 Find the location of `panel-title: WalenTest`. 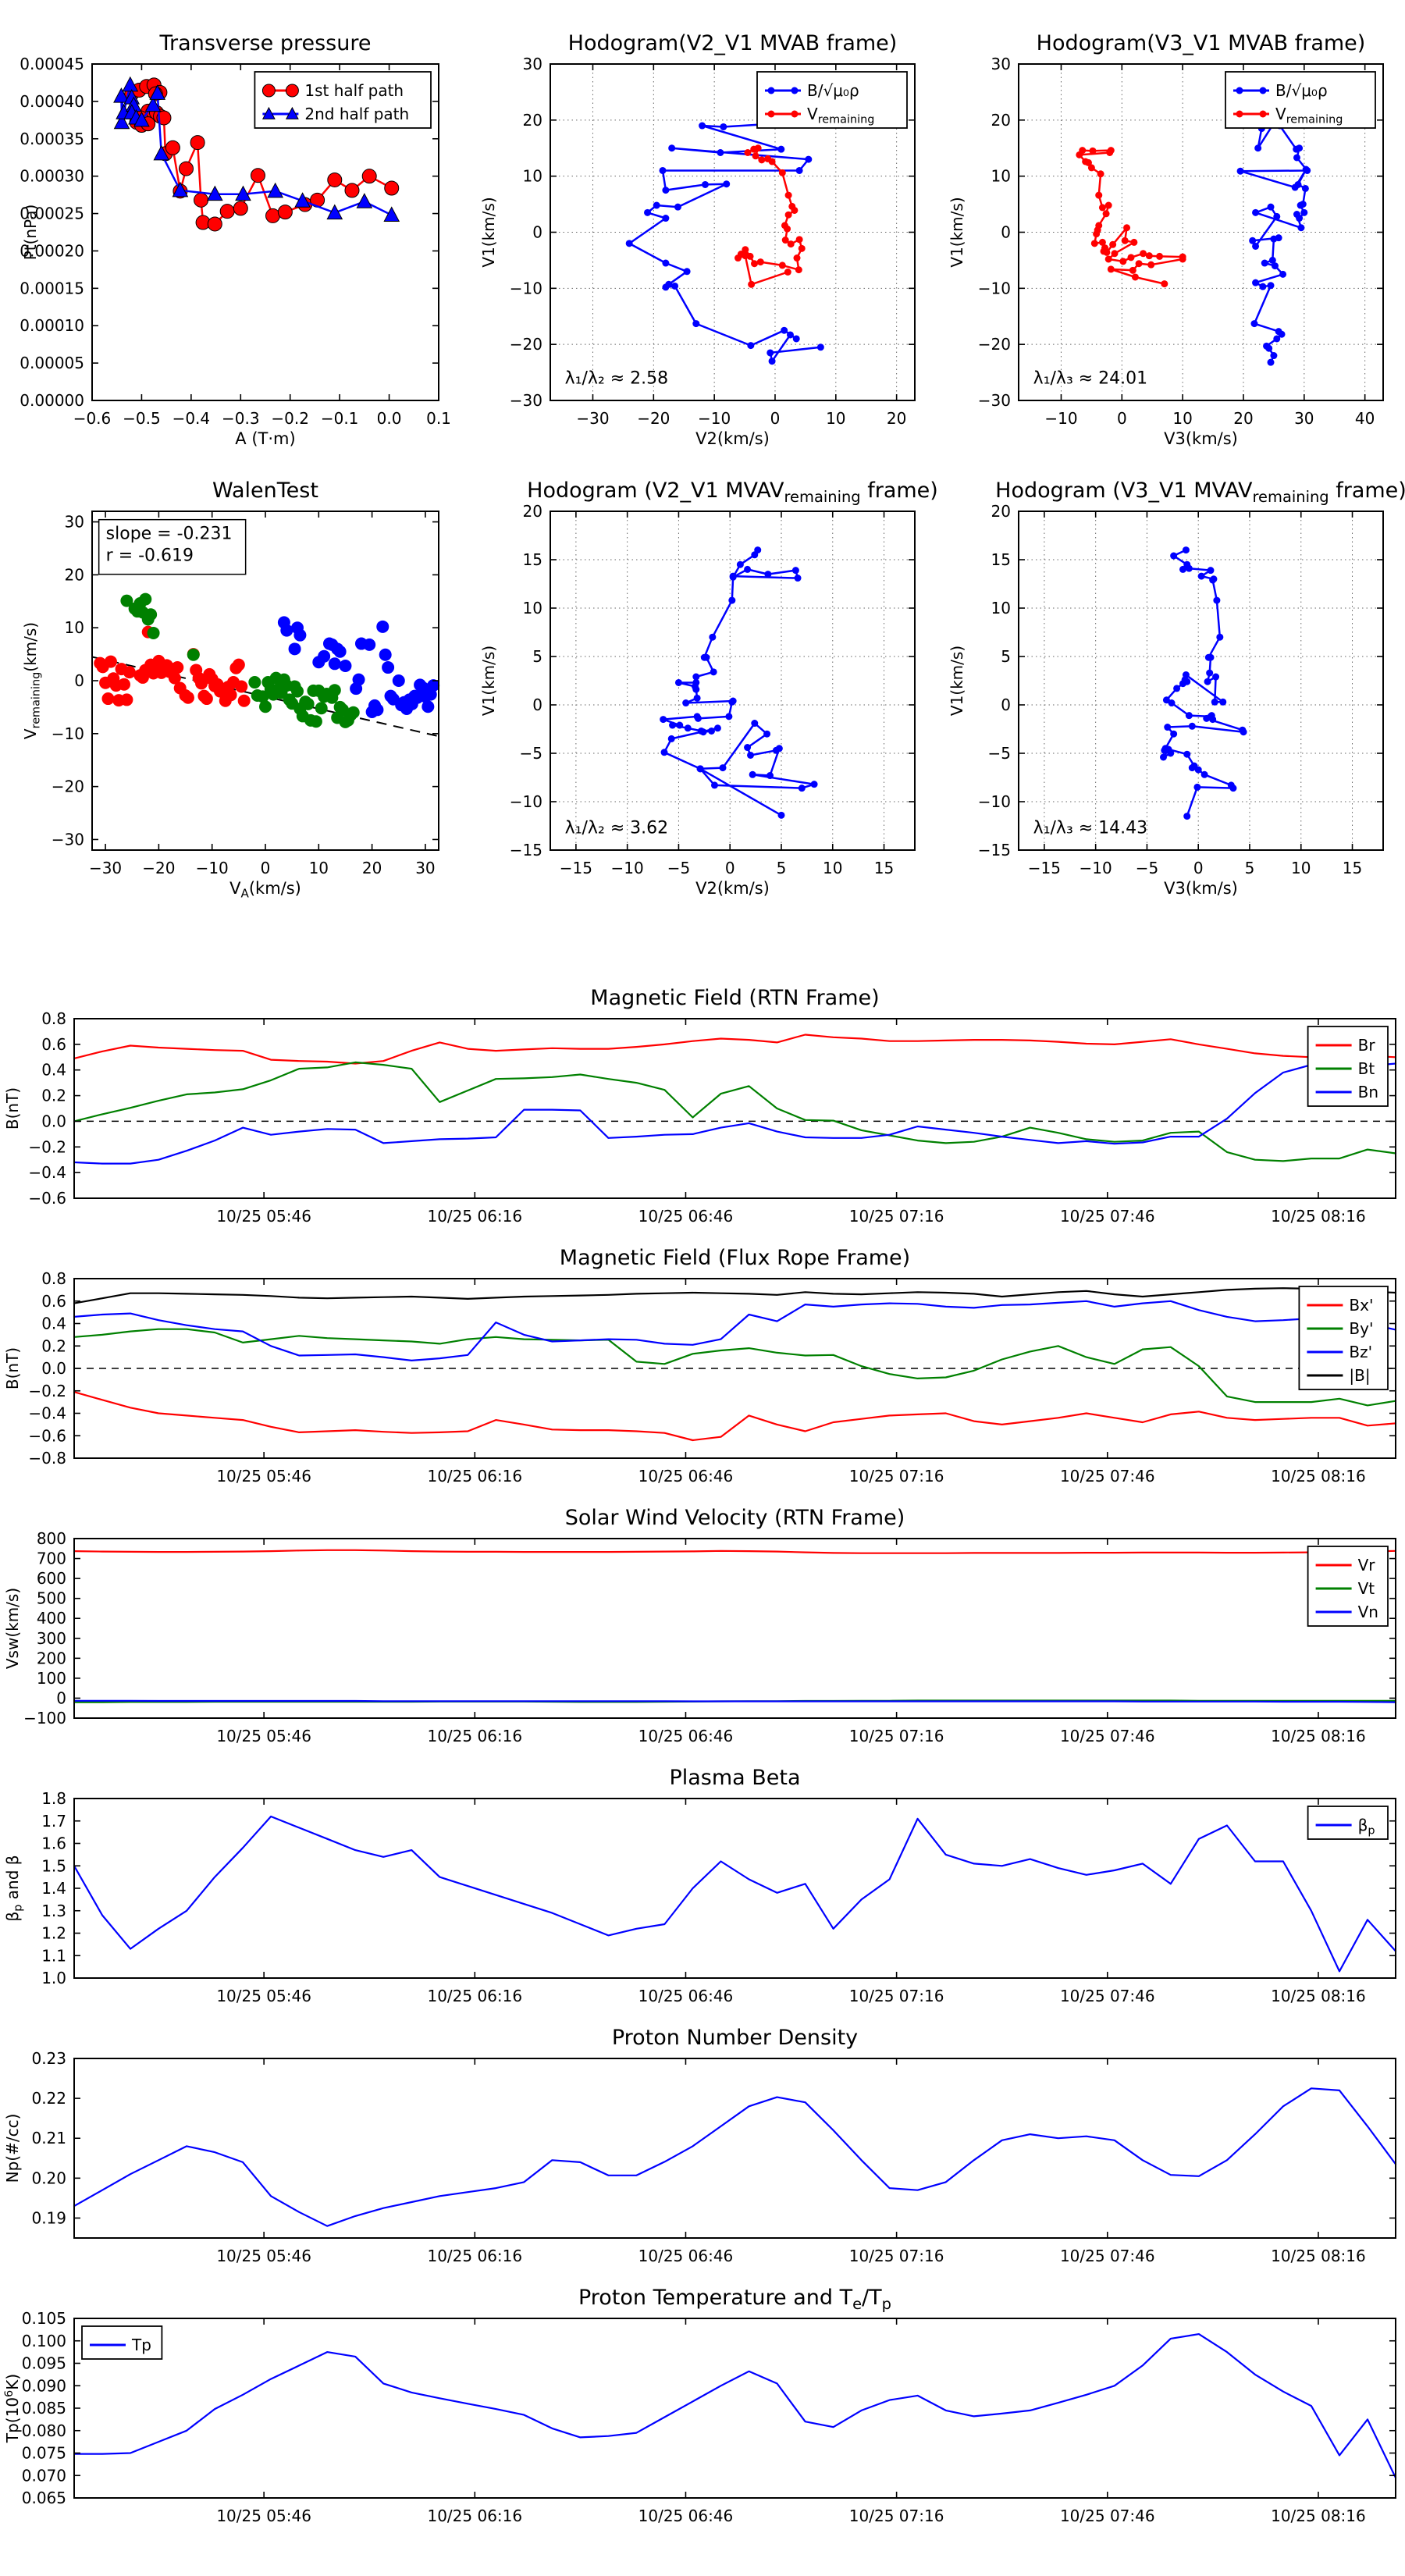

panel-title: WalenTest is located at coordinates (265, 491).